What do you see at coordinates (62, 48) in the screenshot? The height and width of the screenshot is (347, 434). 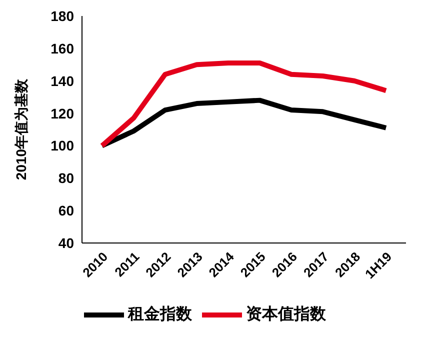 I see `y-tick-label: 160` at bounding box center [62, 48].